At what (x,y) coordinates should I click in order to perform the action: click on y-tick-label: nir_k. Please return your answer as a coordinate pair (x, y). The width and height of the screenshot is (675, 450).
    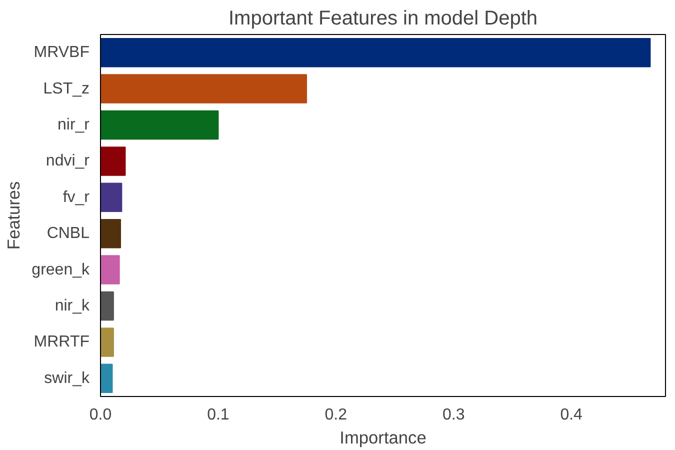
    Looking at the image, I should click on (72, 306).